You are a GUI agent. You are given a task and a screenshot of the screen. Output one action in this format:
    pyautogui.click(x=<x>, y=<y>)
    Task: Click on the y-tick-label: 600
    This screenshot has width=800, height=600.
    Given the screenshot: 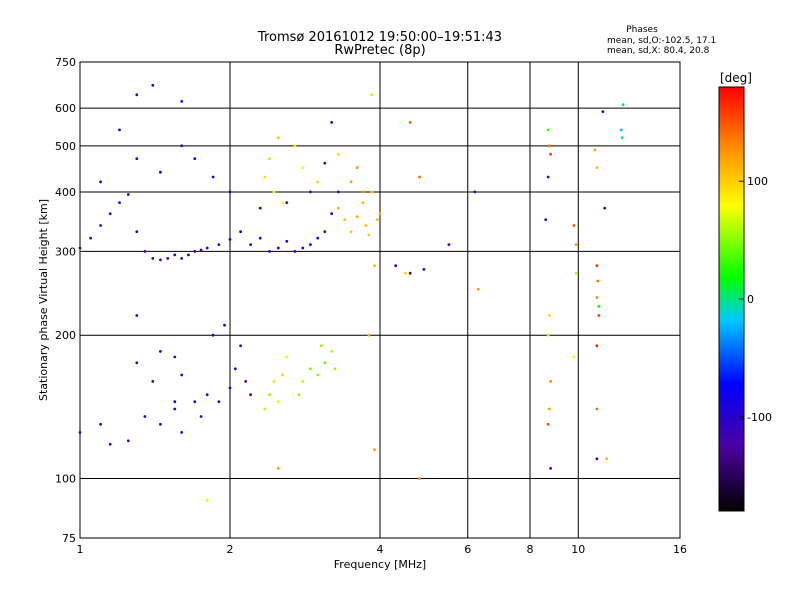 What is the action you would take?
    pyautogui.click(x=65, y=108)
    